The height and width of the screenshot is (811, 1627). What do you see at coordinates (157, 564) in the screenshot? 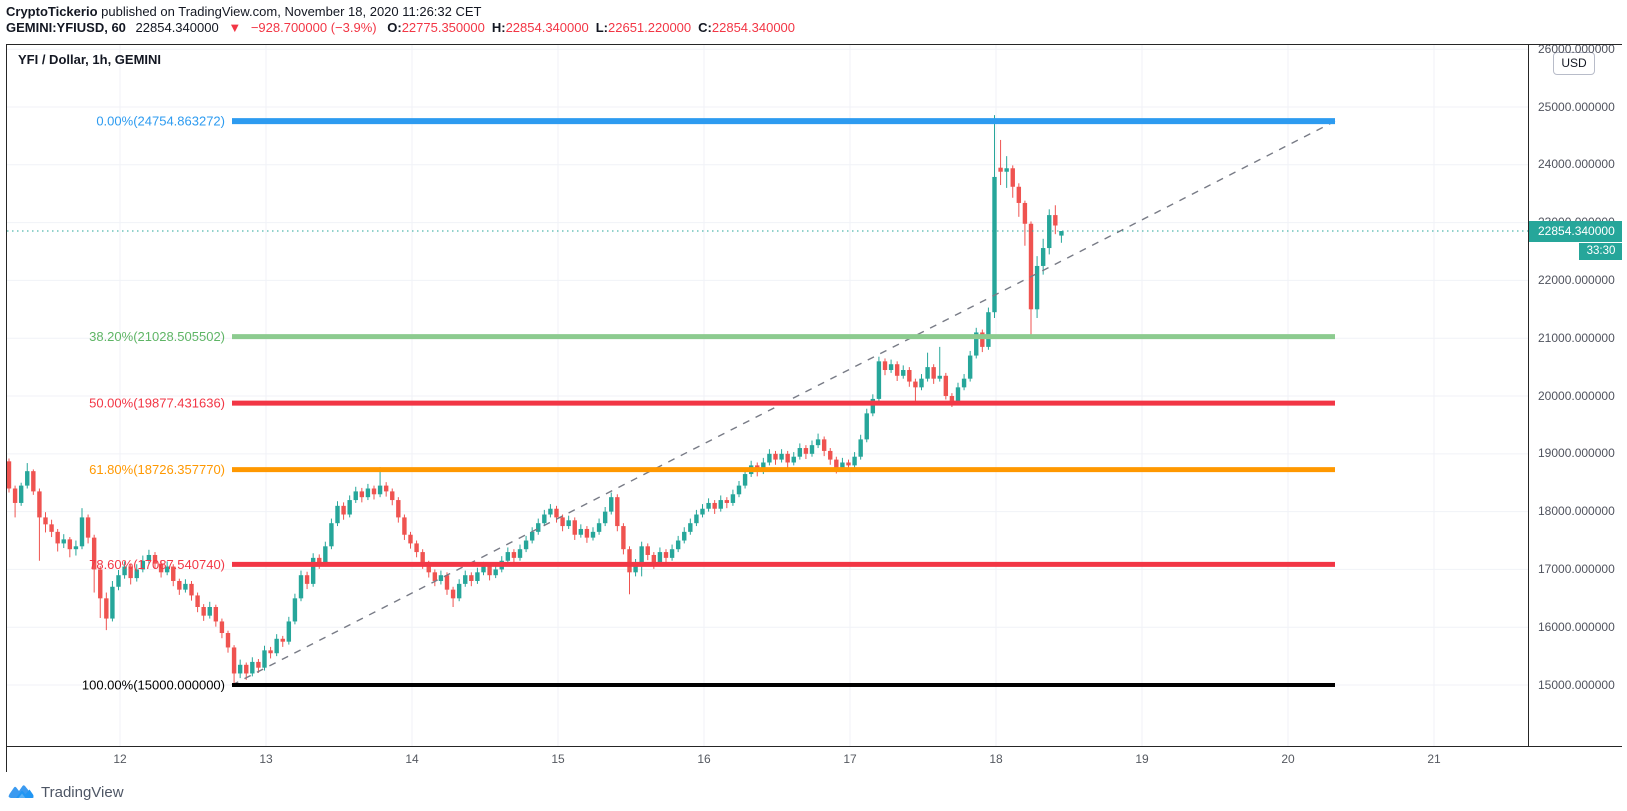
I see `fib-label-78.60%: 78.60%(17087.540740)` at bounding box center [157, 564].